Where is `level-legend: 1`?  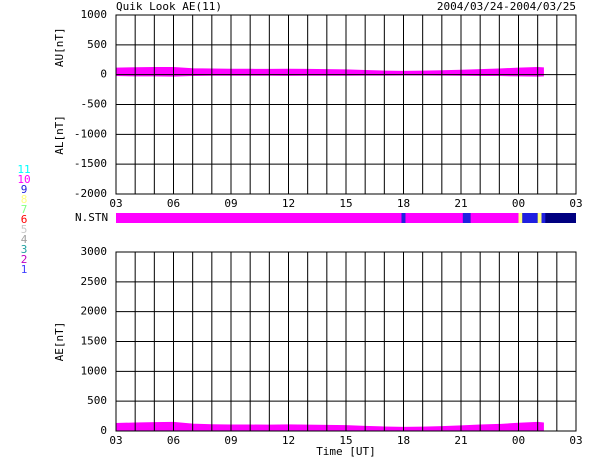
level-legend: 1 is located at coordinates (24, 269).